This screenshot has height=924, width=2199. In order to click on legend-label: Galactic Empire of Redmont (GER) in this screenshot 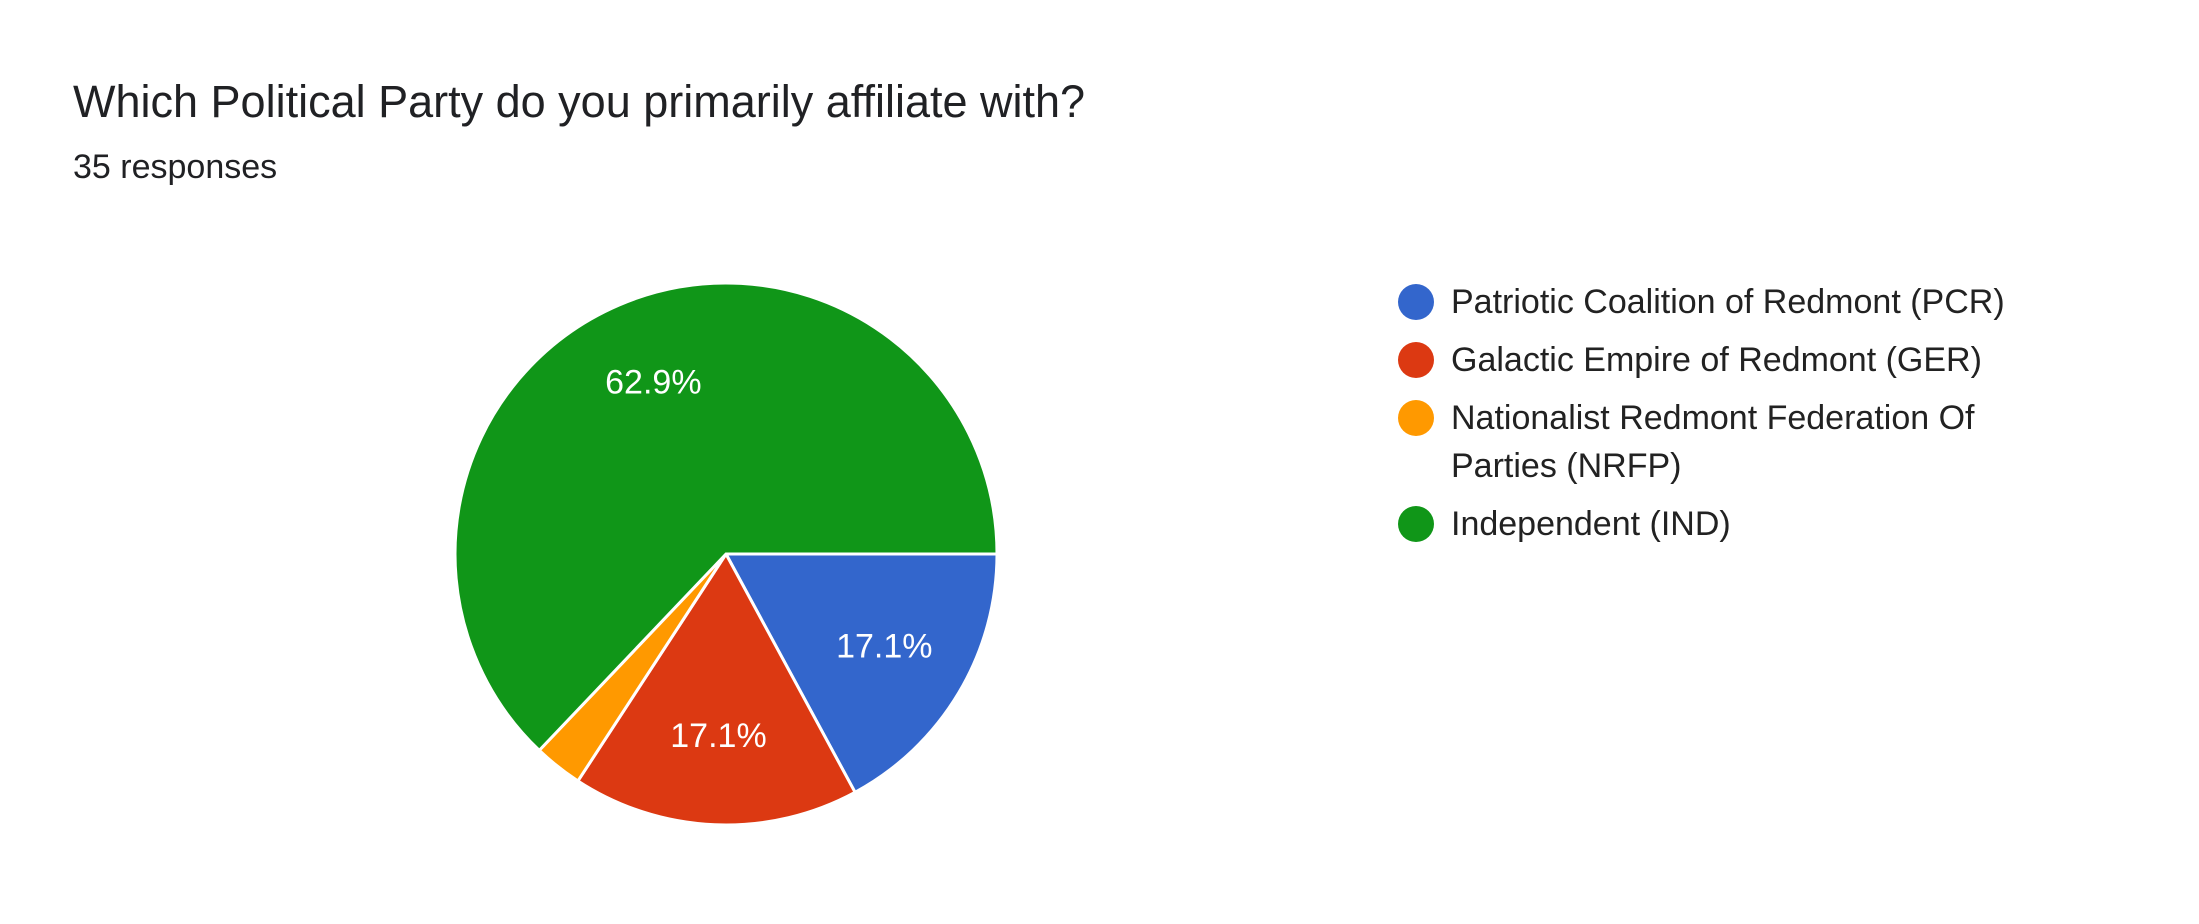, I will do `click(1716, 360)`.